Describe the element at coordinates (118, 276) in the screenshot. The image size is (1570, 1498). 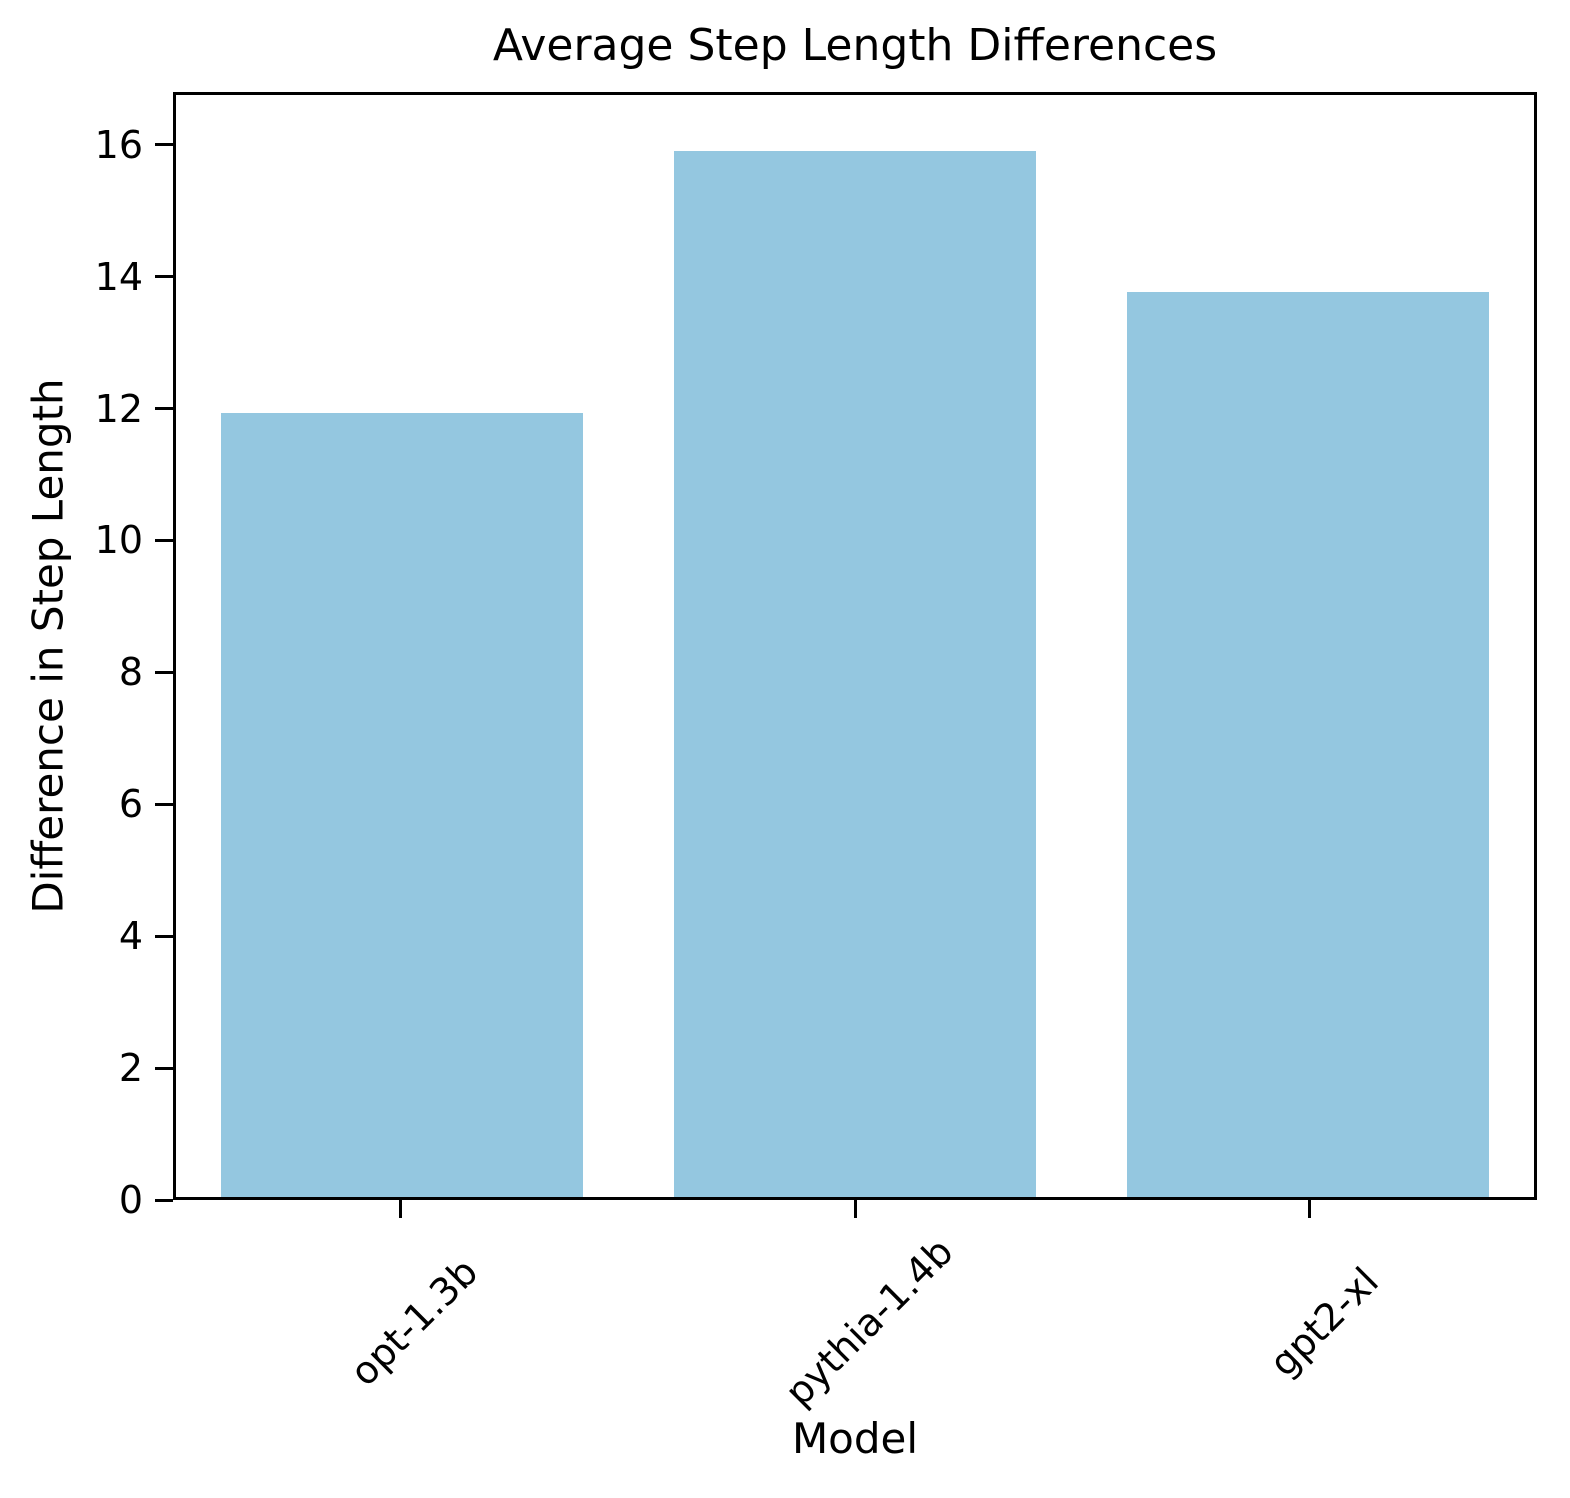
I see `y-tick-label-14: 14` at that location.